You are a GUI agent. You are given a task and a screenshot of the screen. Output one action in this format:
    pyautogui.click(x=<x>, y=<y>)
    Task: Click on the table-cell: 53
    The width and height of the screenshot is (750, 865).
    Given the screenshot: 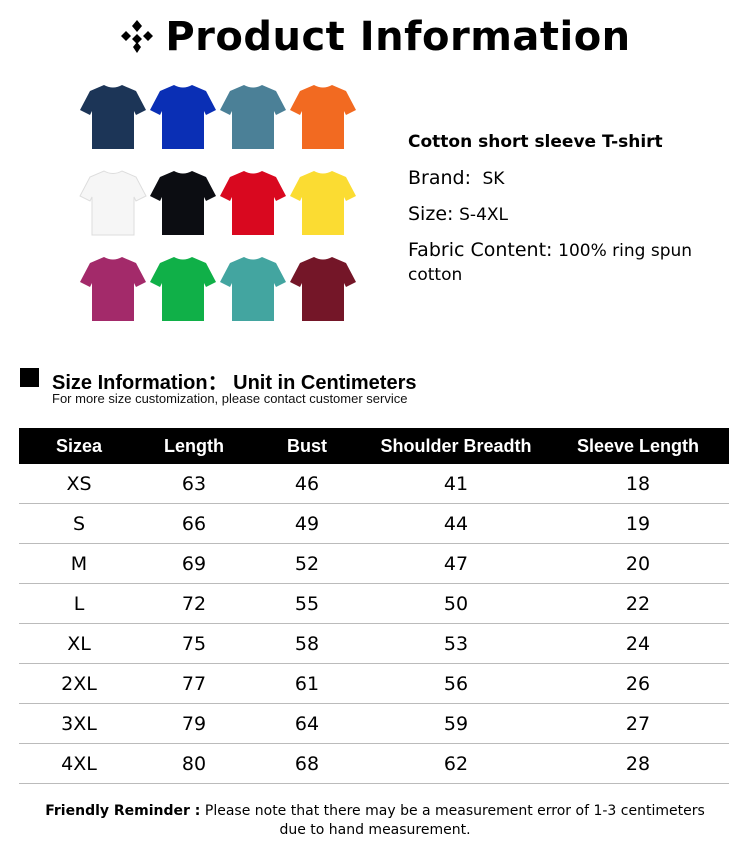 What is the action you would take?
    pyautogui.click(x=456, y=643)
    